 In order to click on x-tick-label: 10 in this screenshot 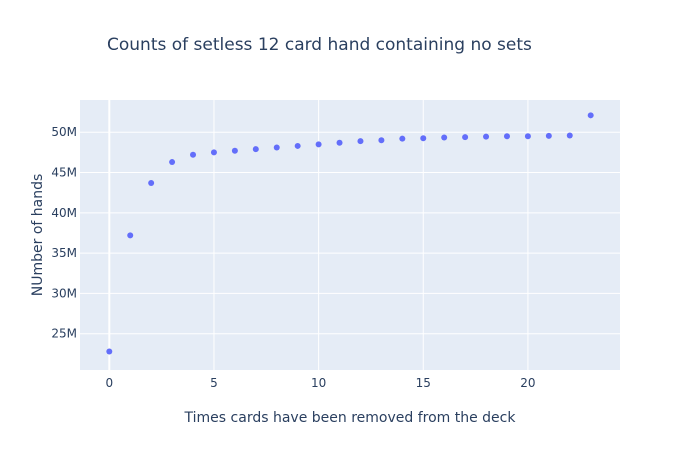, I will do `click(318, 383)`.